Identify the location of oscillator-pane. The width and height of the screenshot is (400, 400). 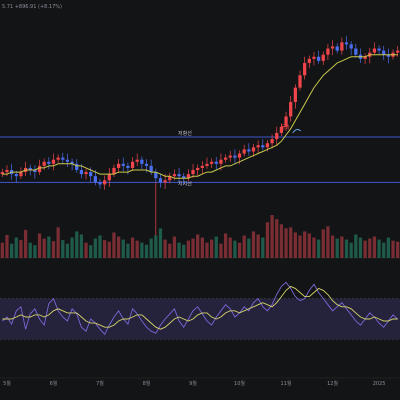
(200, 310).